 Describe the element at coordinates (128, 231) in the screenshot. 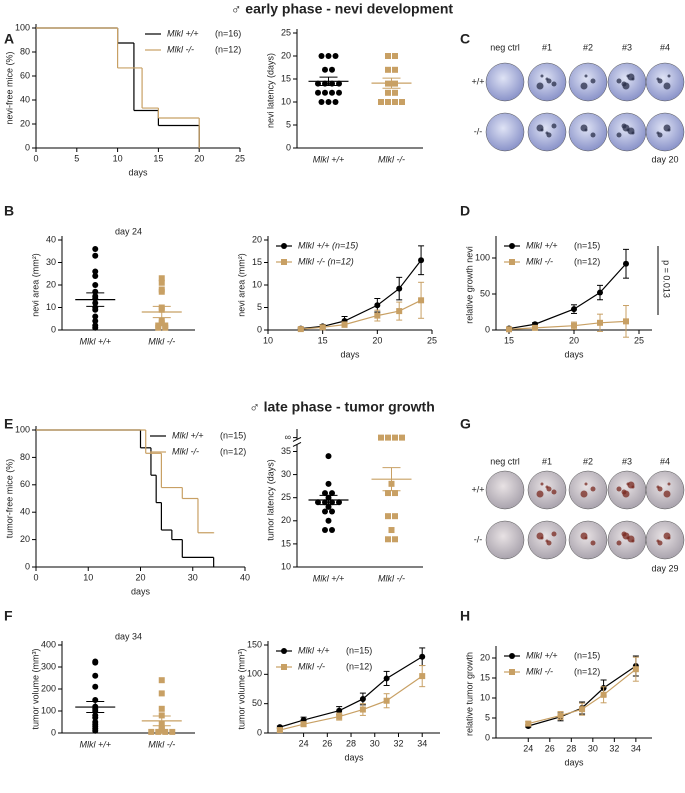

I see `chart-title: day 24` at that location.